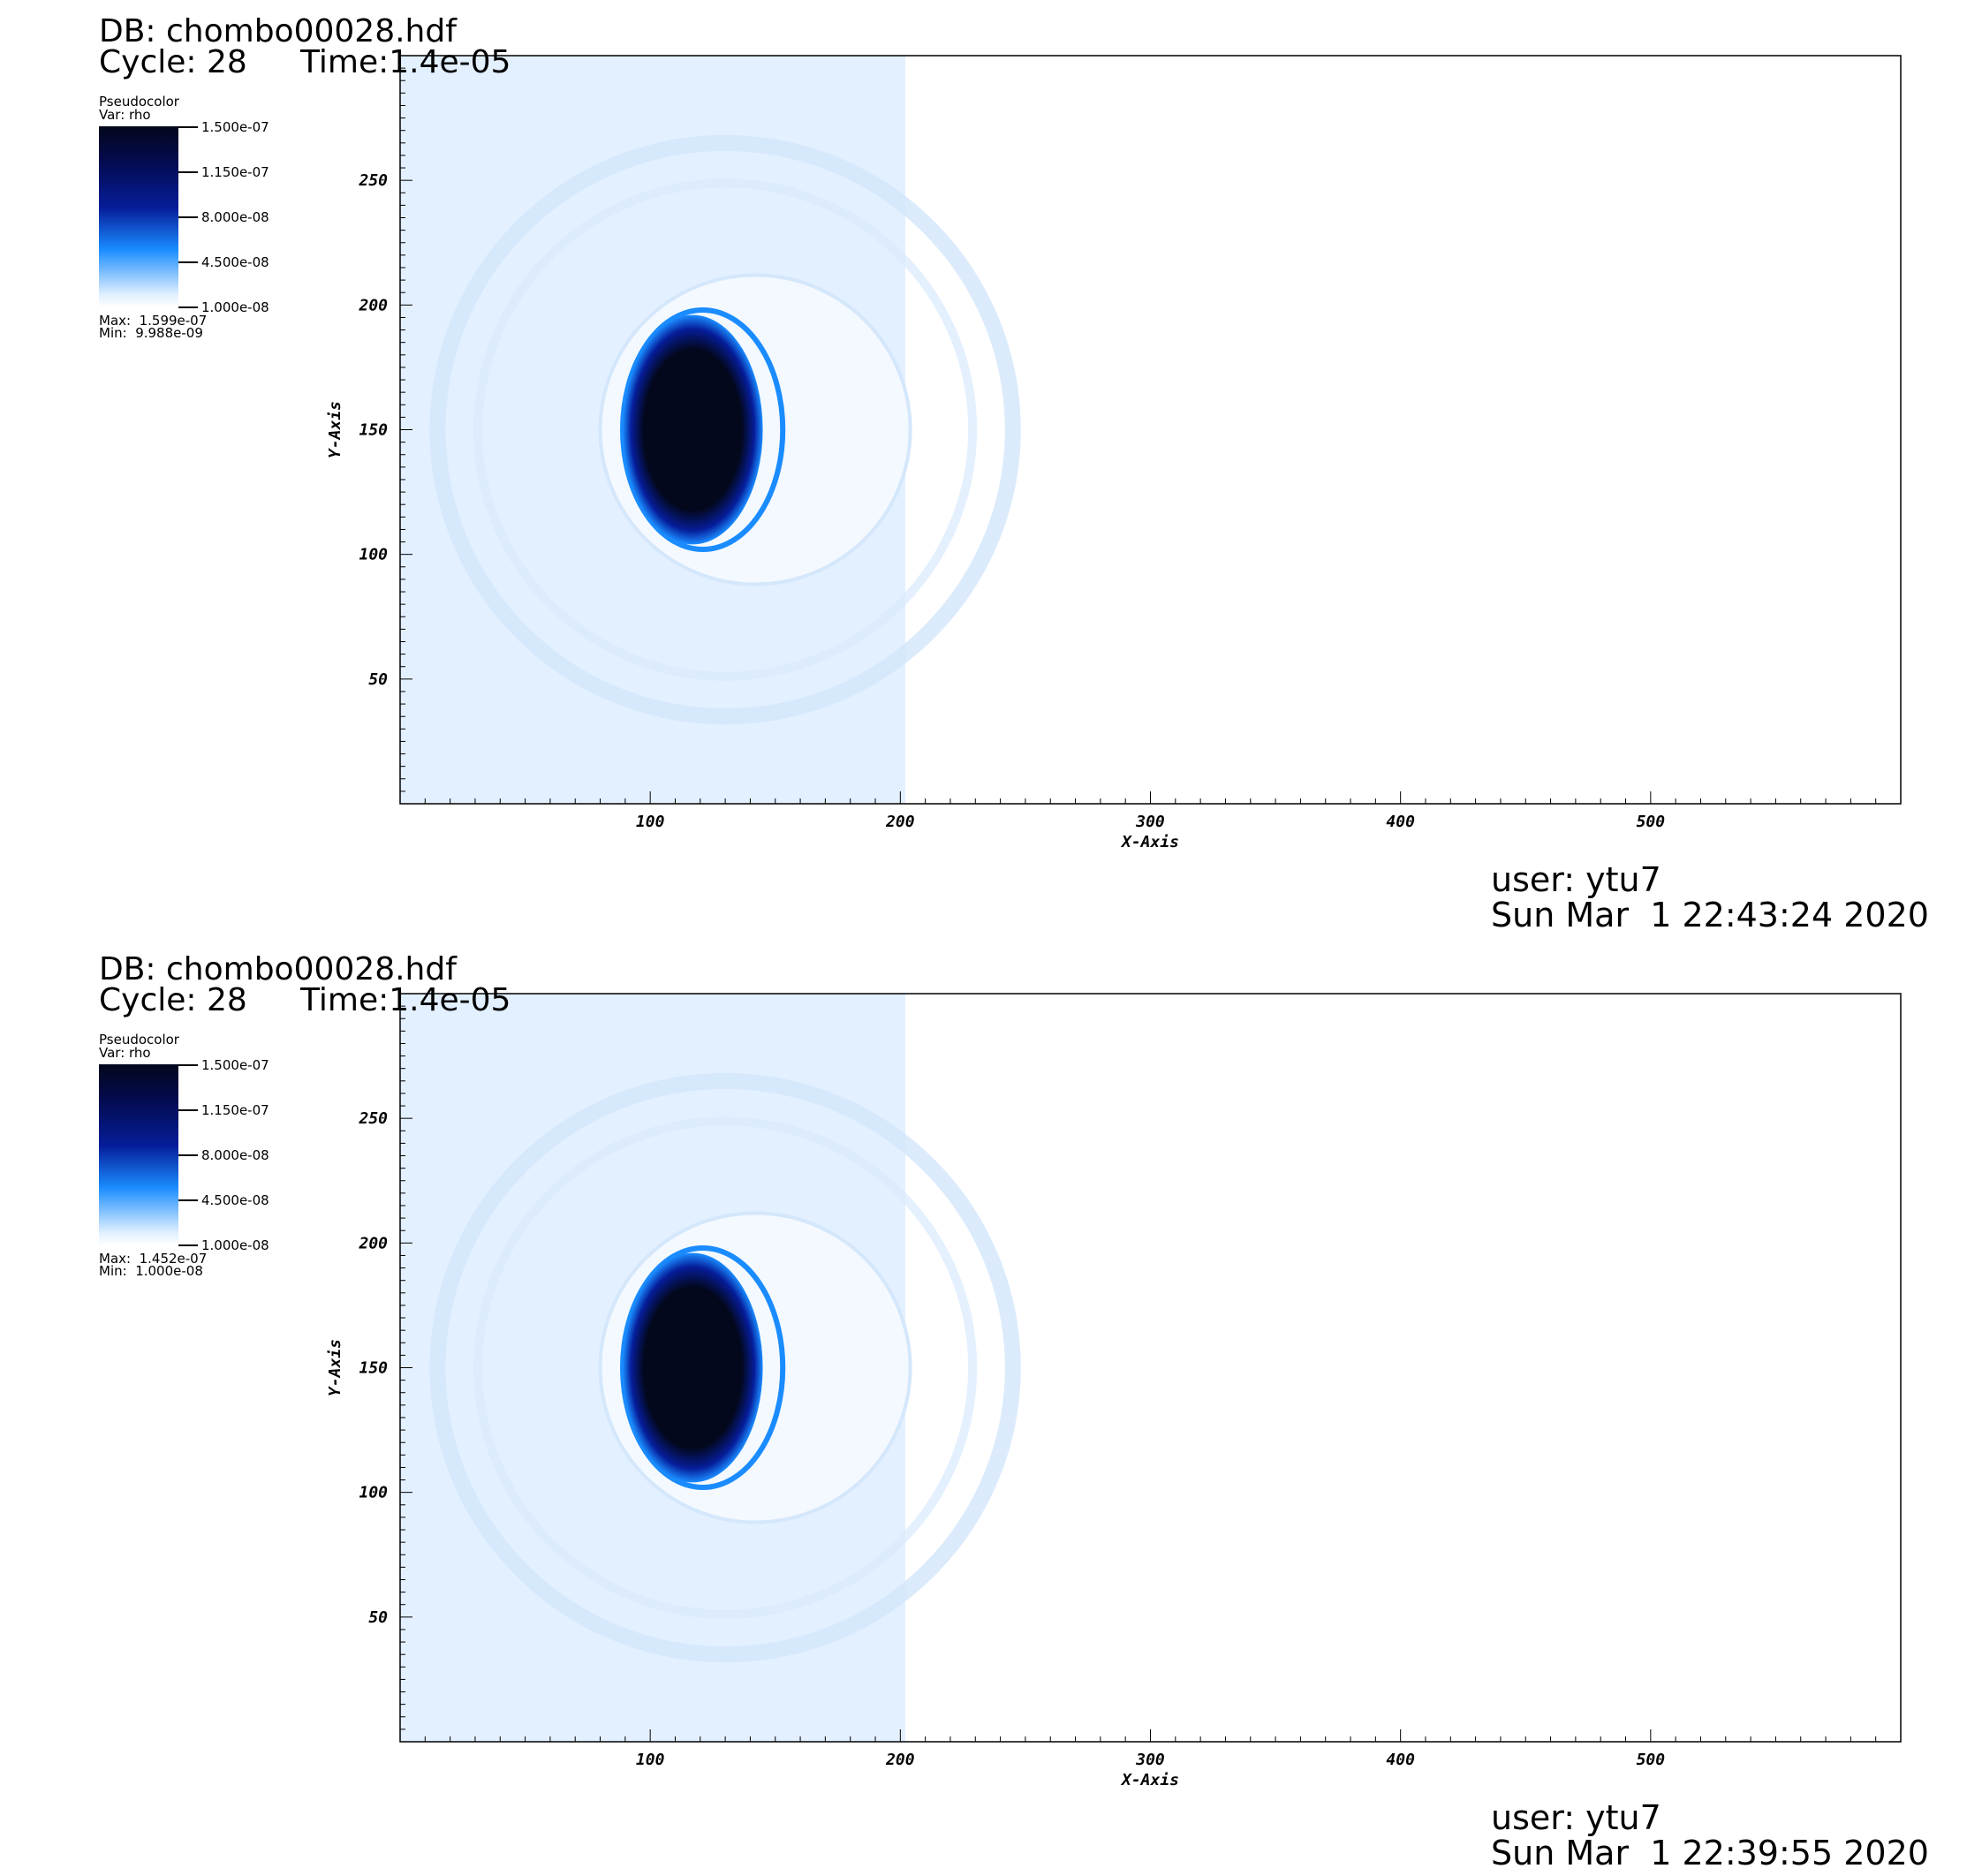 This screenshot has width=1982, height=1876. Describe the element at coordinates (1710, 915) in the screenshot. I see `date-label: Sun Mar 1 22:43:24 2020` at that location.